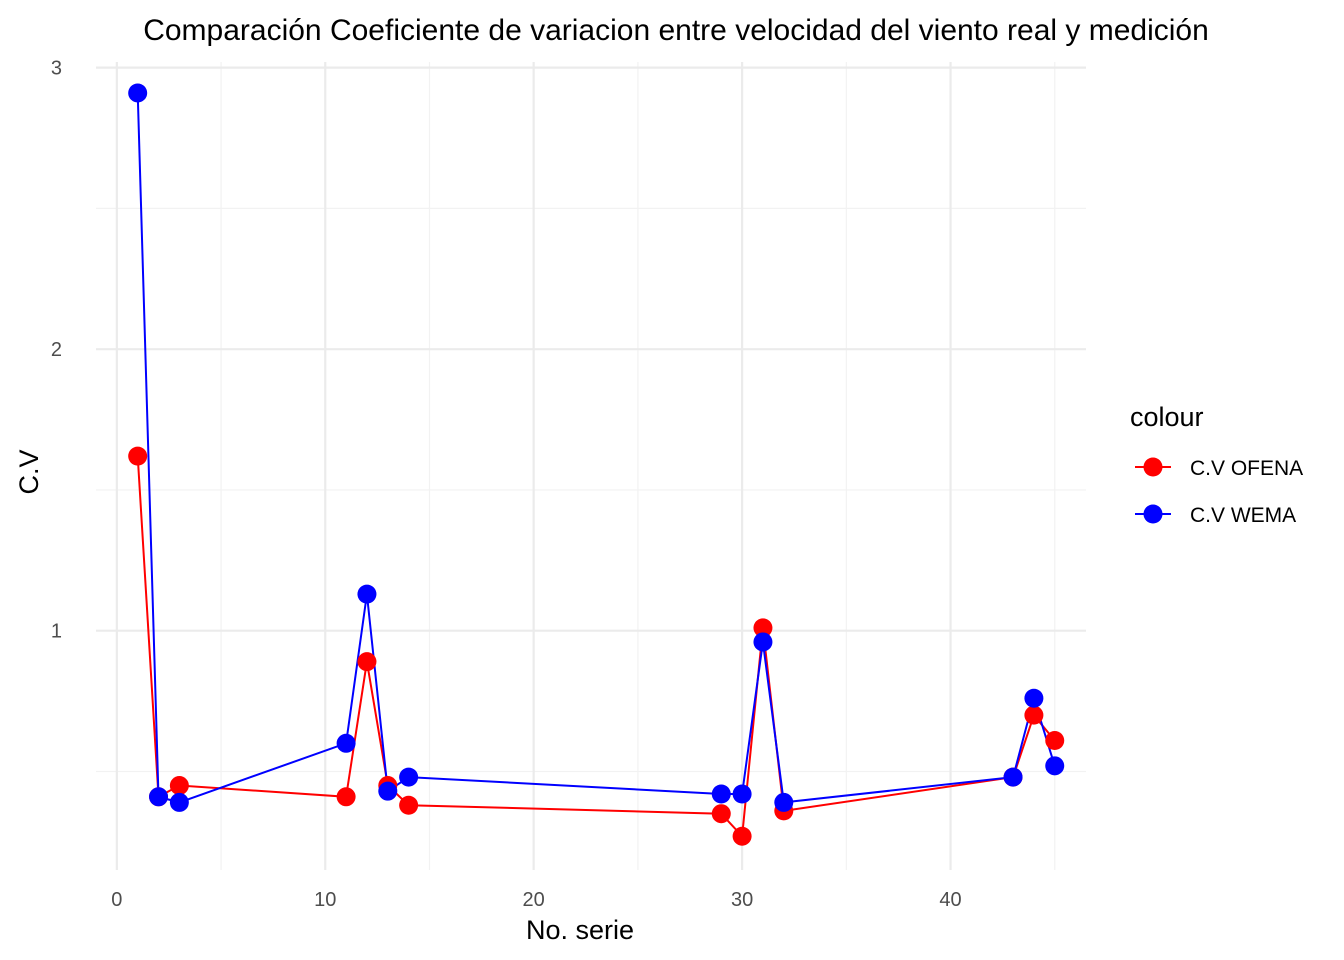  Describe the element at coordinates (56, 632) in the screenshot. I see `y-tick-label: 1` at that location.